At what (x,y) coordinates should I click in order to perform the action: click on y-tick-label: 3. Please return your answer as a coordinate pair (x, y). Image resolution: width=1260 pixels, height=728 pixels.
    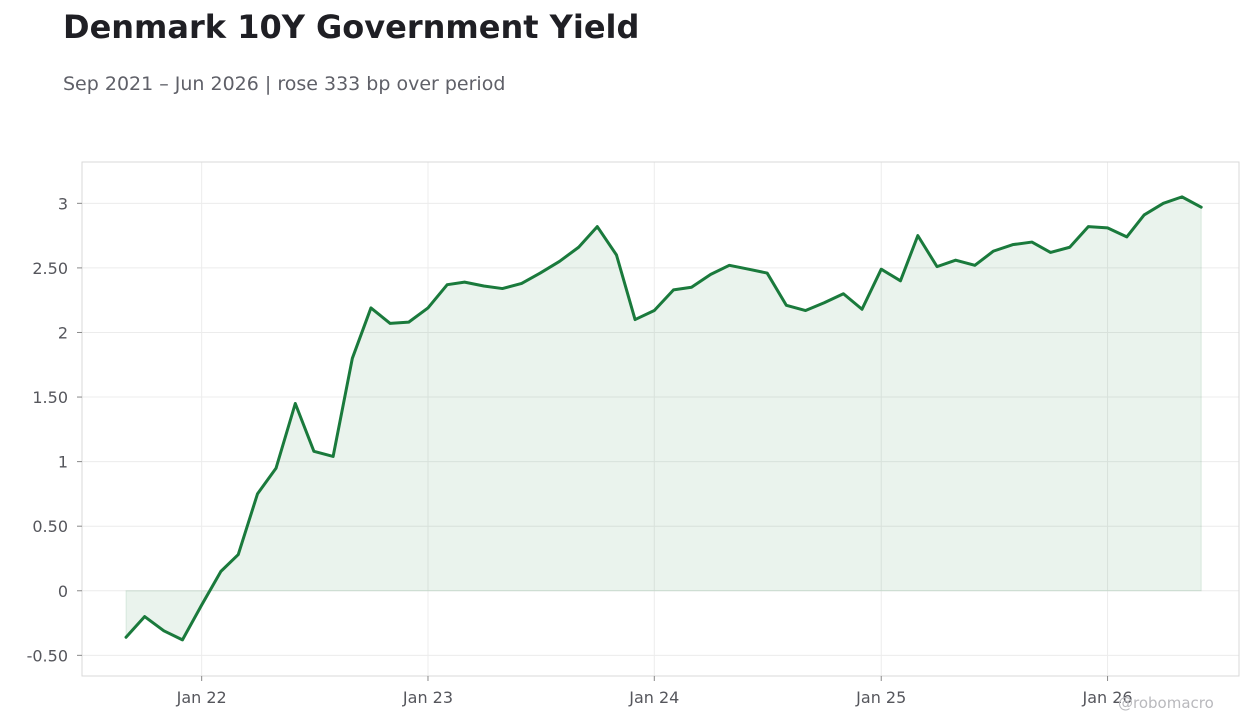
    Looking at the image, I should click on (63, 203).